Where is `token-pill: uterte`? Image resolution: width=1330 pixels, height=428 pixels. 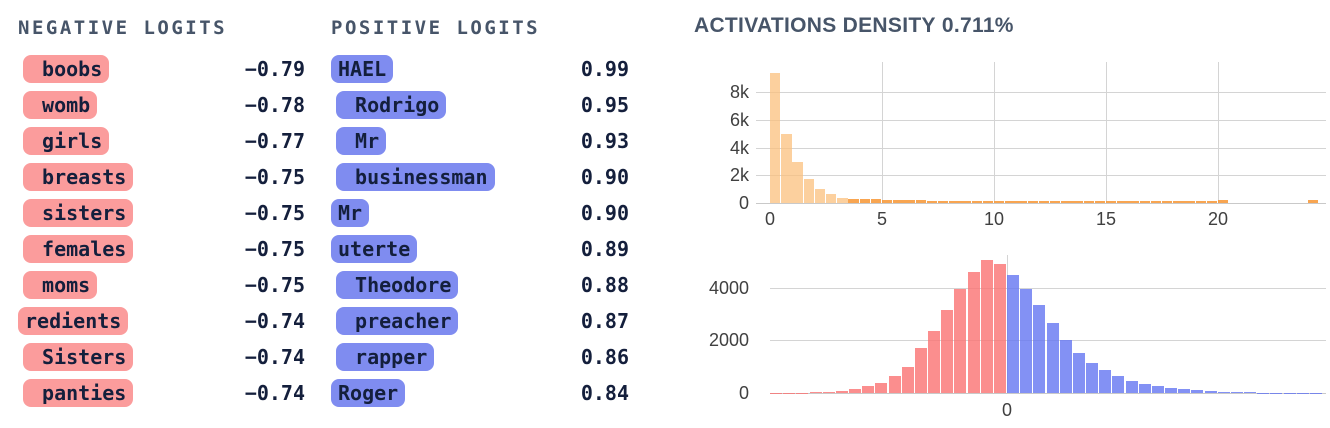
token-pill: uterte is located at coordinates (374, 249).